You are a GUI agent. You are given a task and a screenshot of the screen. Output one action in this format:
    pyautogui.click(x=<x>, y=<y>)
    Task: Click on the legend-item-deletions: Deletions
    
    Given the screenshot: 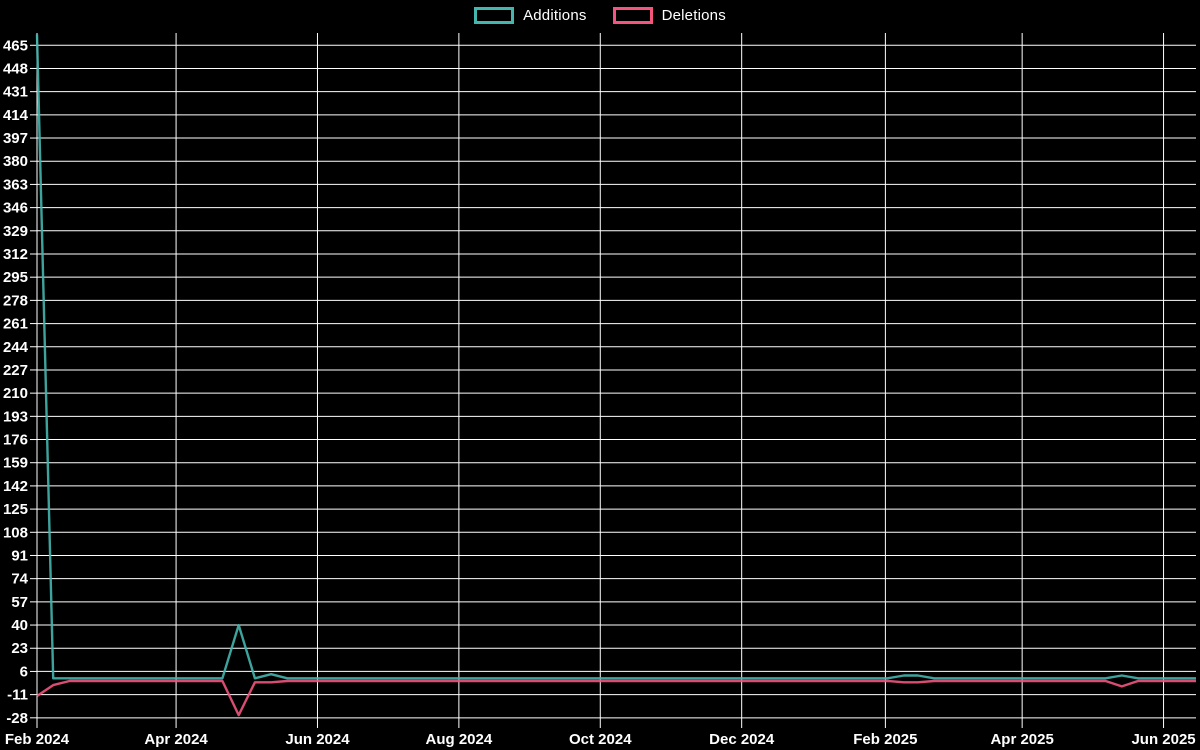 What is the action you would take?
    pyautogui.click(x=669, y=15)
    